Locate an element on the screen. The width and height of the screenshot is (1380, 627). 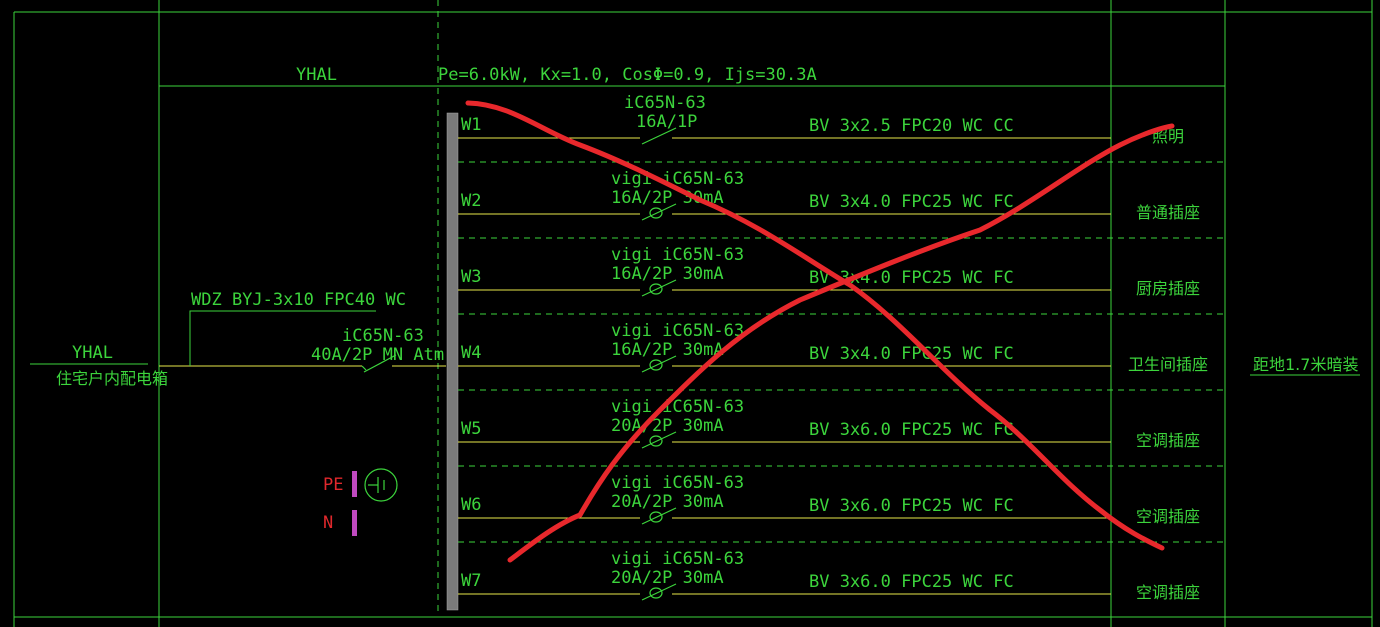
panel-name-top: YHAL is located at coordinates (316, 75).